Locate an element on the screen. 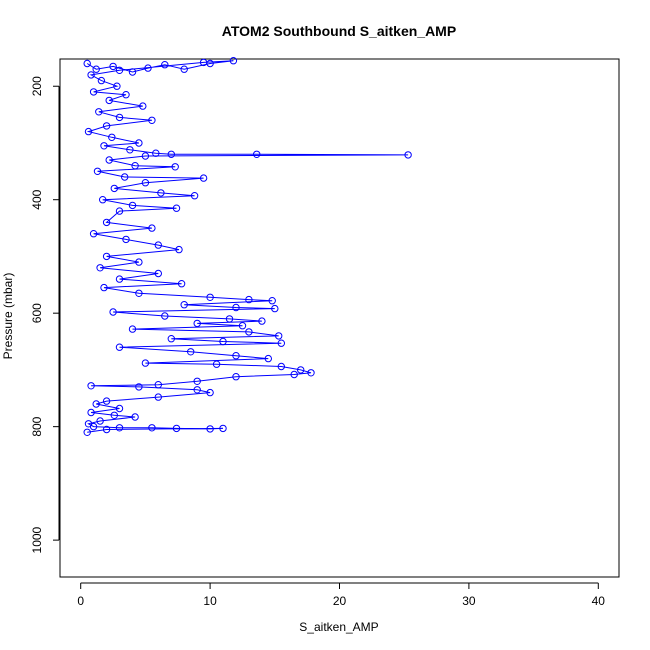  y-tick-label: 200 is located at coordinates (37, 86).